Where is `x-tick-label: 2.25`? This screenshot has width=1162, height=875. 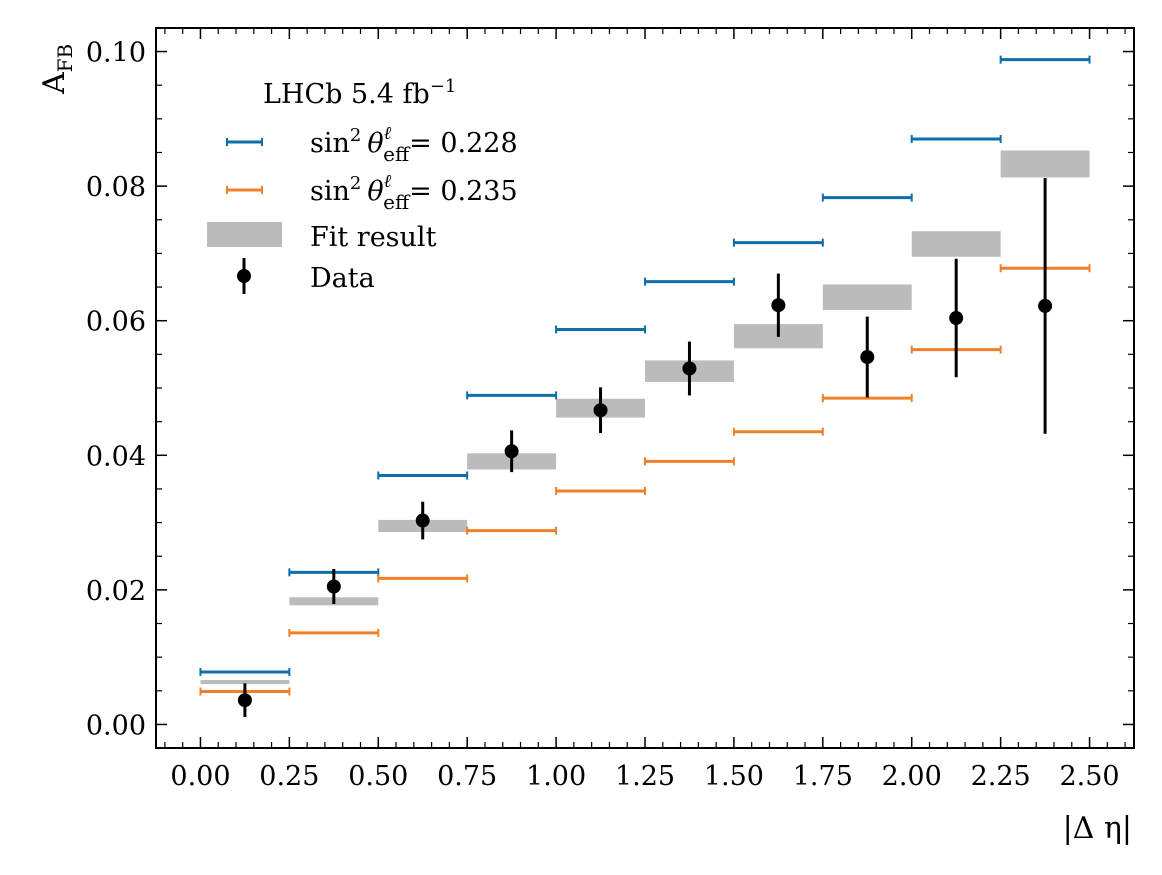
x-tick-label: 2.25 is located at coordinates (1001, 776).